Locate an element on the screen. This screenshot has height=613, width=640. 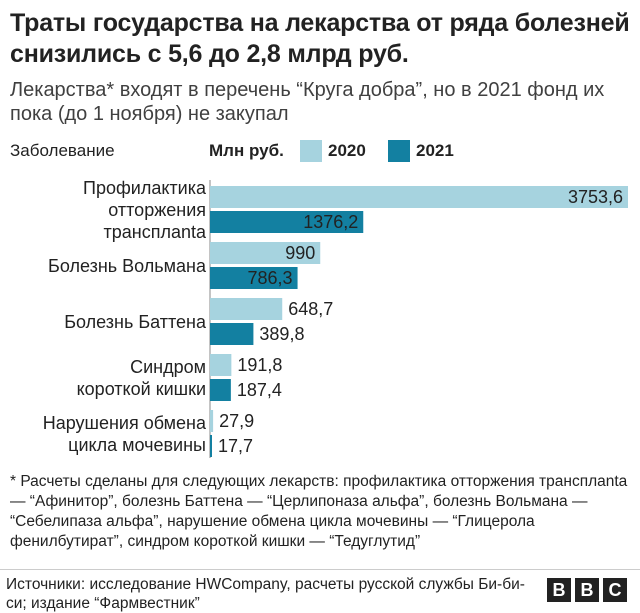
category-label-line: Профилактика is located at coordinates (144, 187).